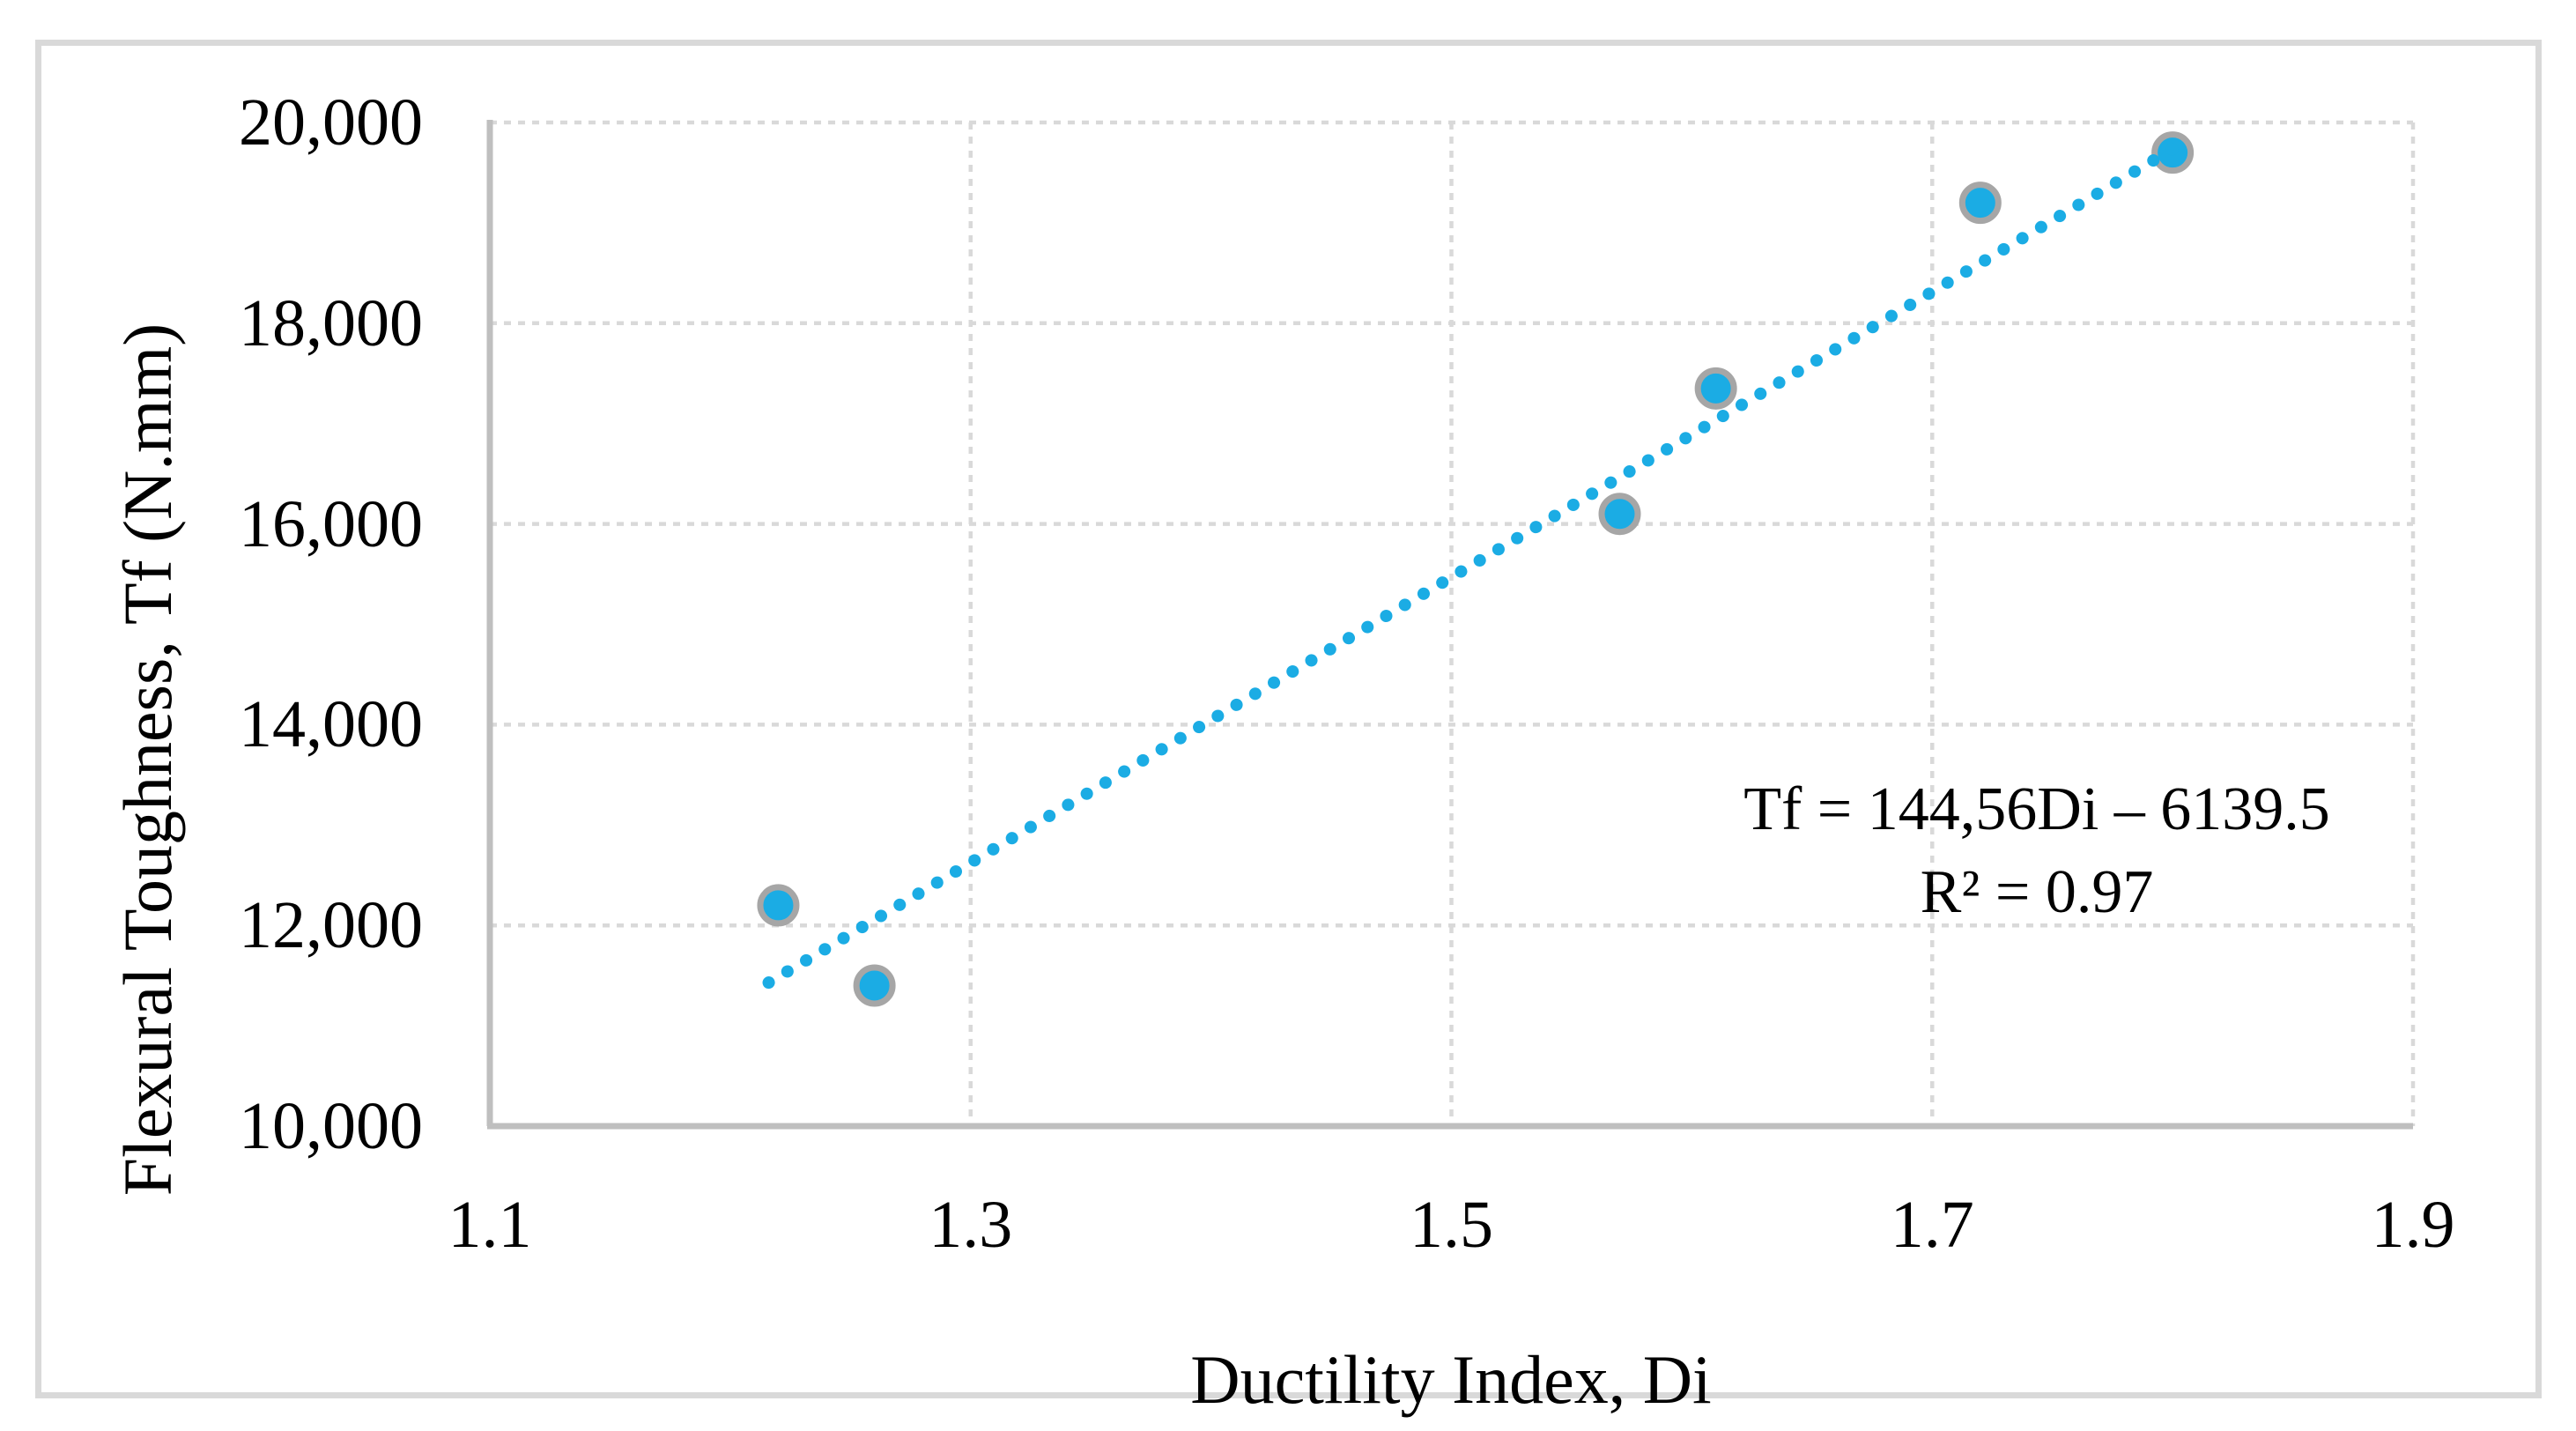 This screenshot has height=1431, width=2576. Describe the element at coordinates (490, 1225) in the screenshot. I see `x-tick-label: 1.1` at that location.